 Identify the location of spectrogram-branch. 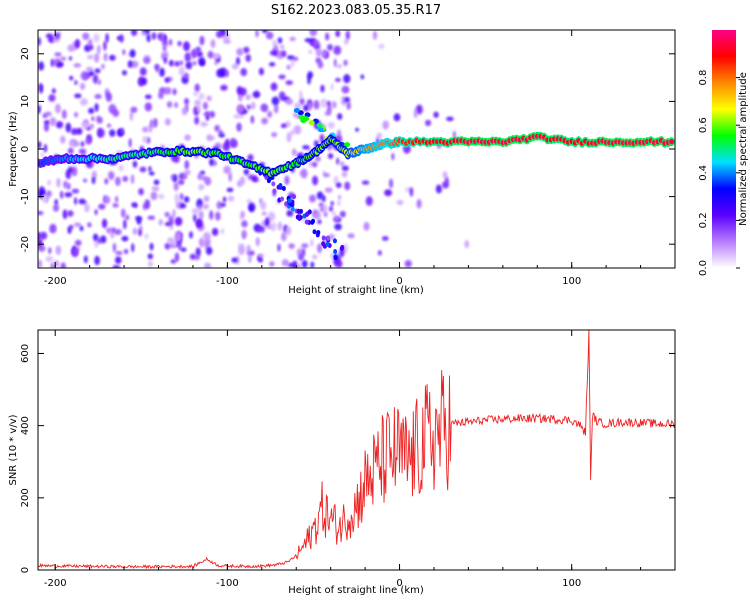
(347, 145).